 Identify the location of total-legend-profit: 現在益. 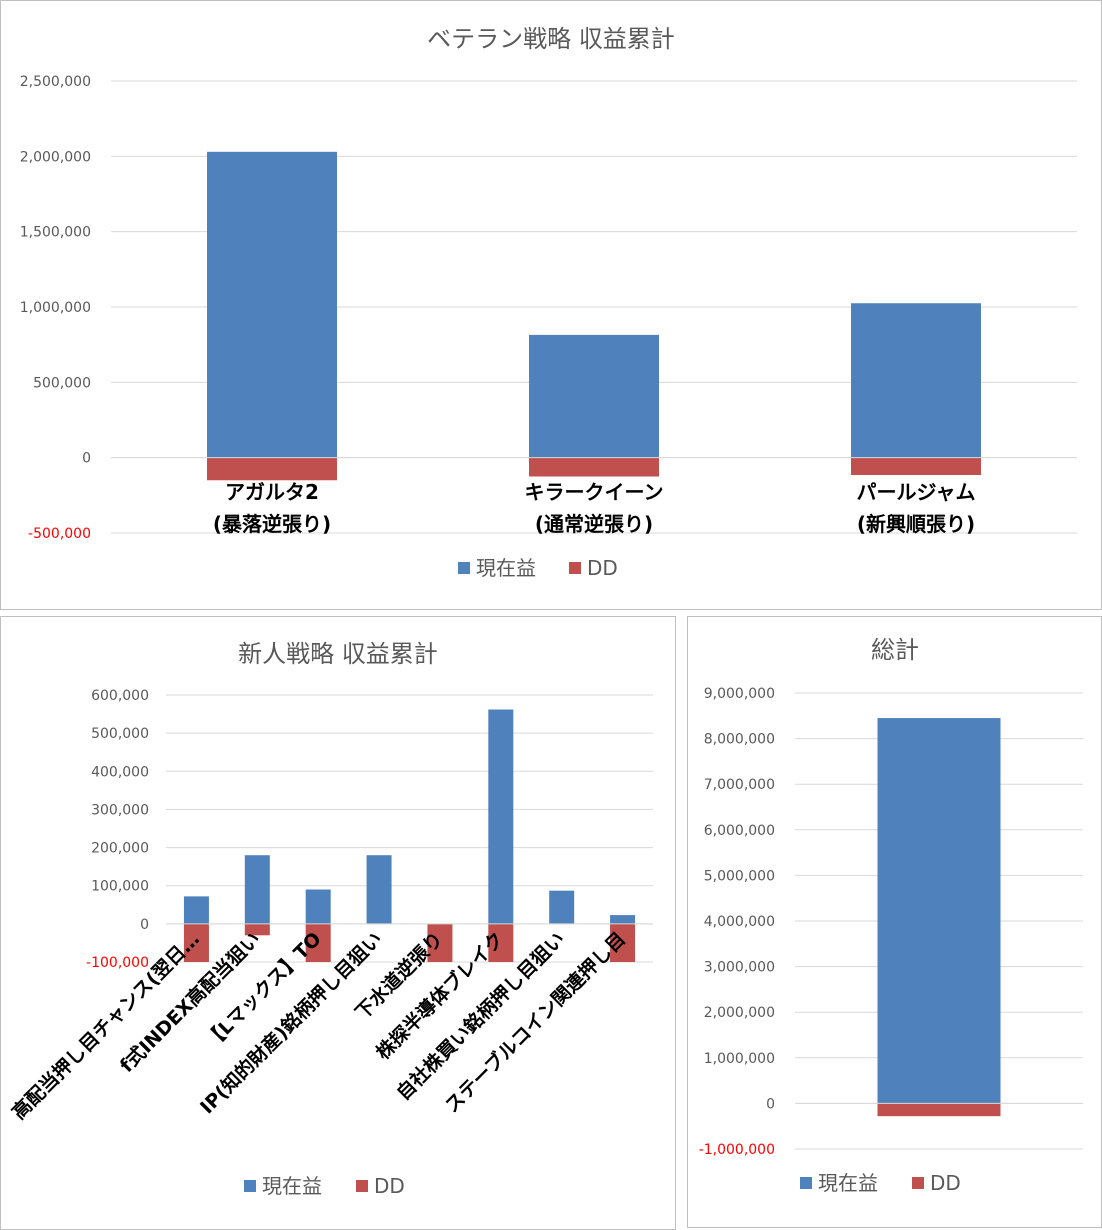
(848, 1183).